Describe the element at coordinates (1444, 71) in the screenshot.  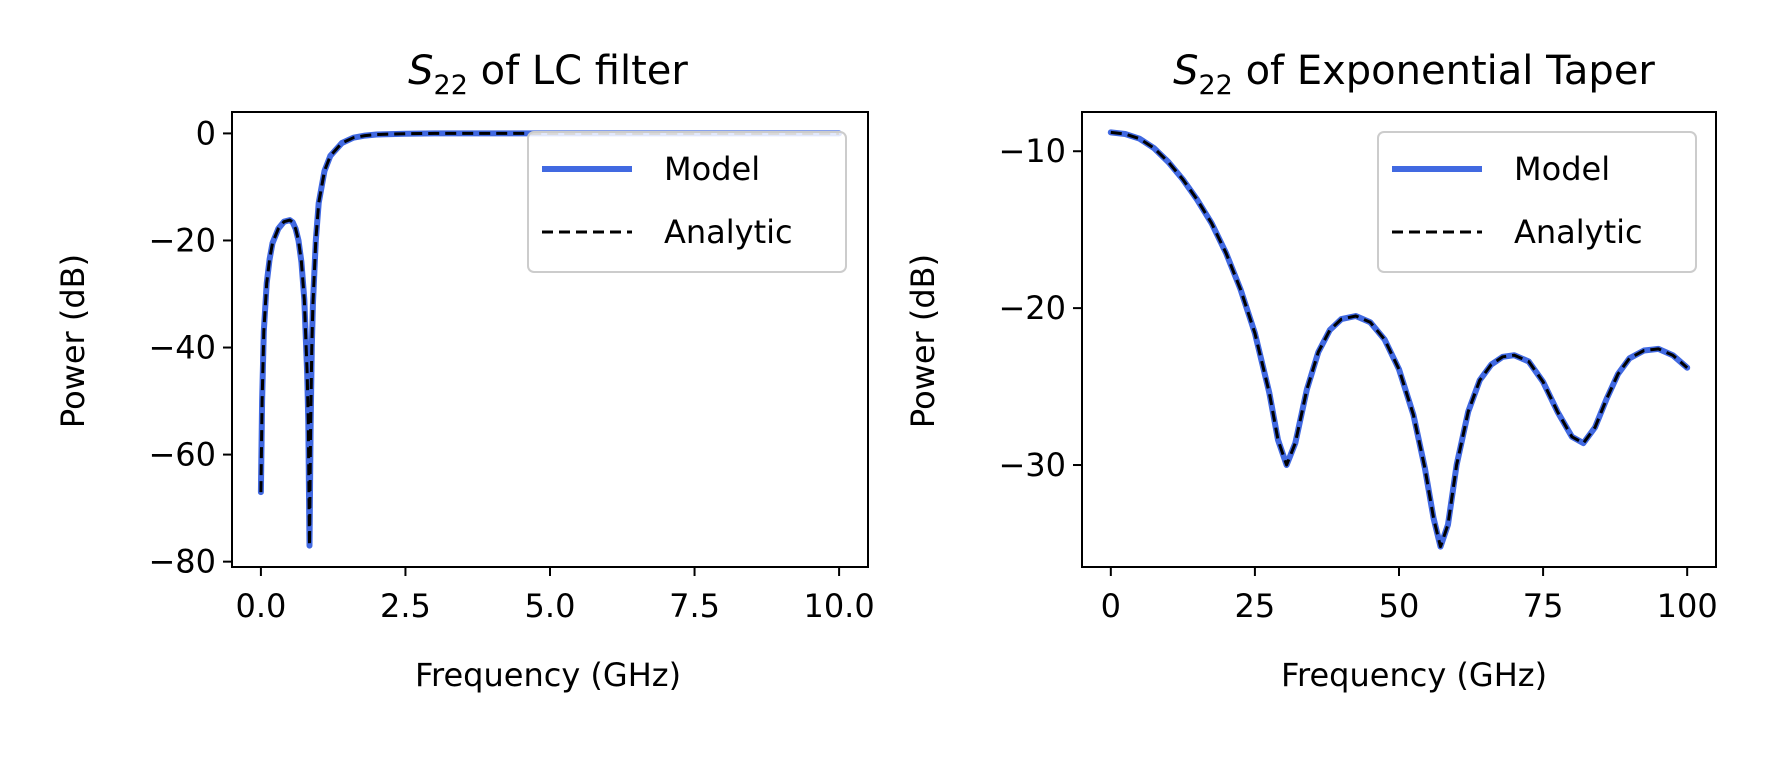
I see `title-text: of Exponential Taper` at that location.